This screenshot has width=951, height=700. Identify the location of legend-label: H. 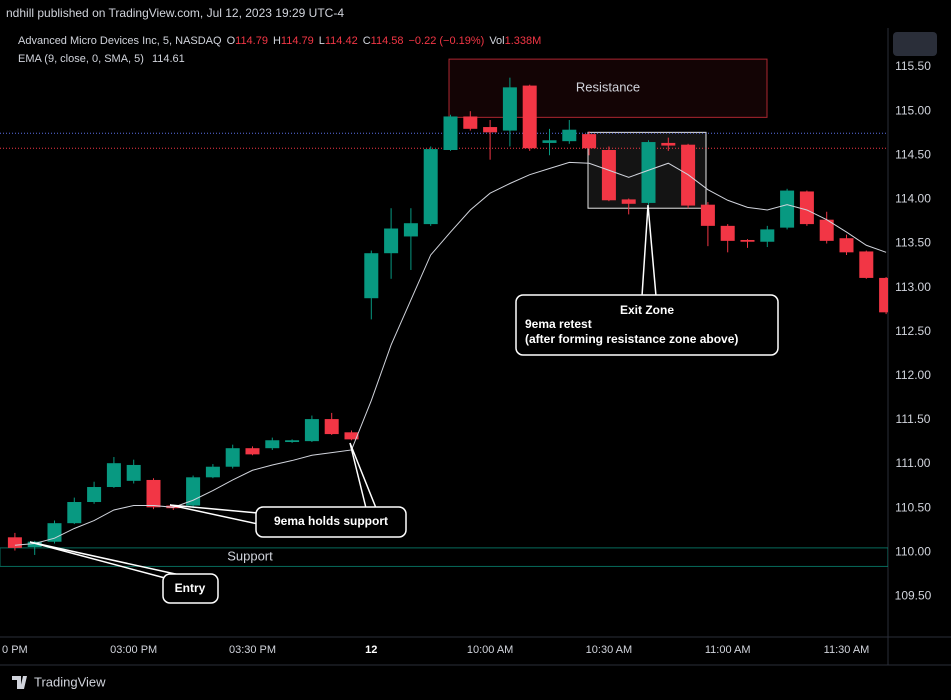
(277, 41).